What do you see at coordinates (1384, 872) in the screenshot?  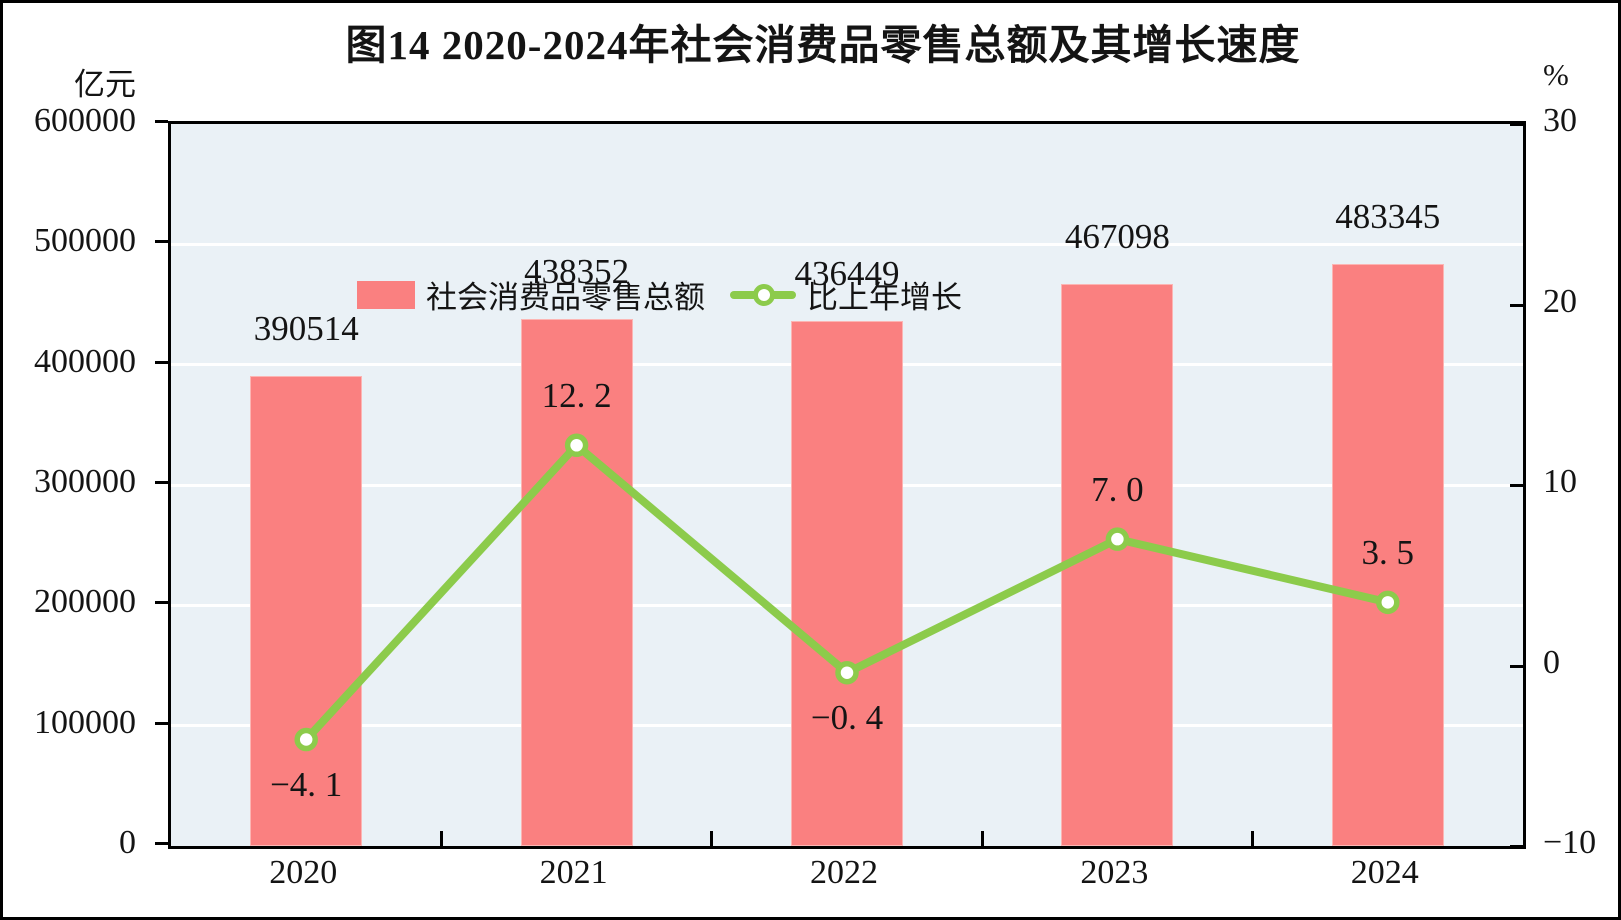 I see `x-axis-tick-label: 2024` at bounding box center [1384, 872].